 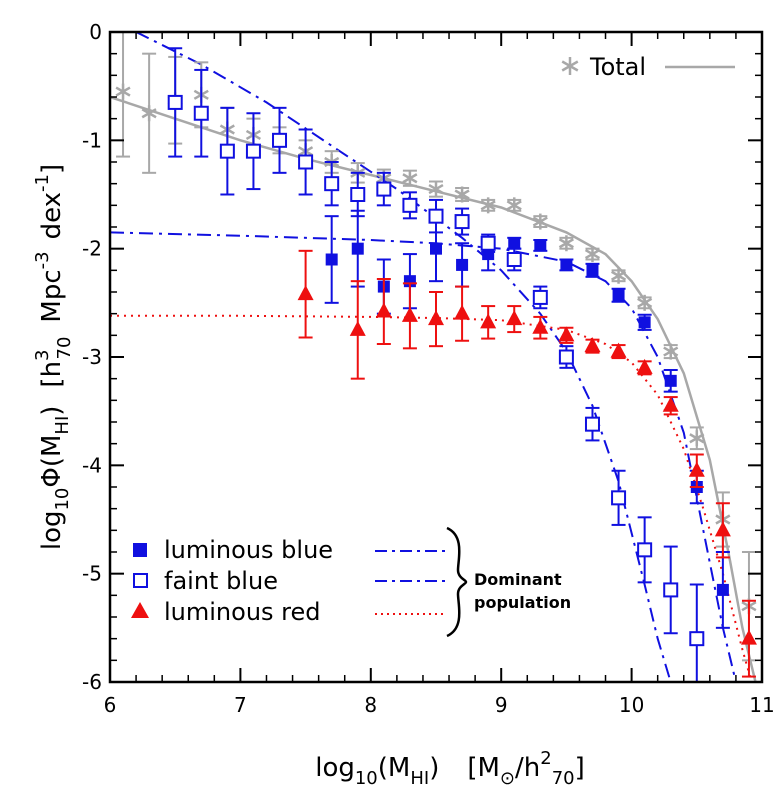 I want to click on legend-brace-label-line-1: Dominant, so click(x=518, y=579).